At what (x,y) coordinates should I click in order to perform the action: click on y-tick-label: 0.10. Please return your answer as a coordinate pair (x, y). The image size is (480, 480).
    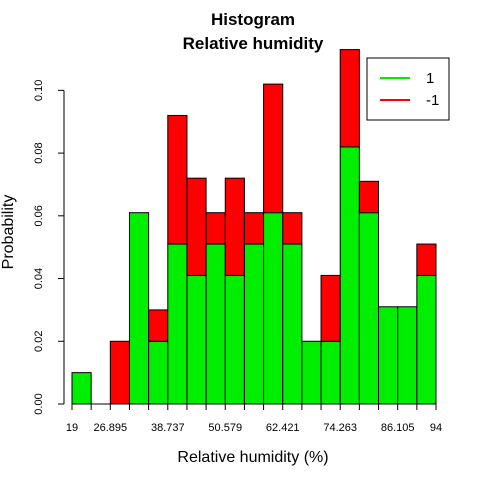
    Looking at the image, I should click on (39, 90).